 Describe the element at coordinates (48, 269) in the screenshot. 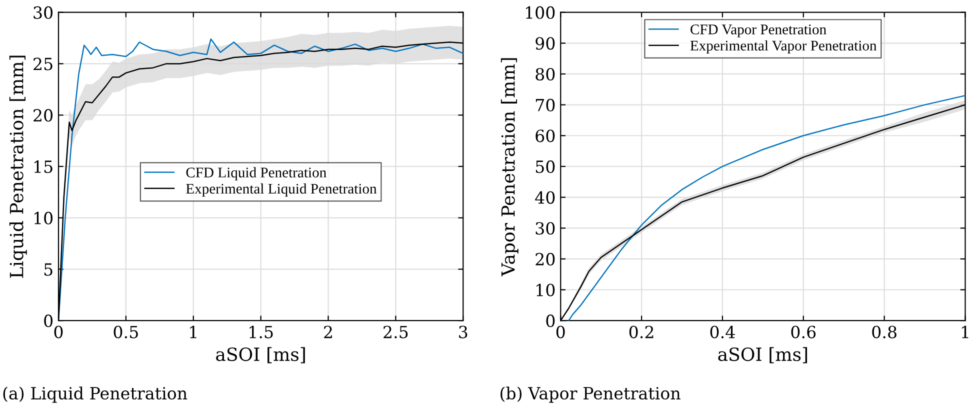

I see `y-tick-label: 5` at that location.